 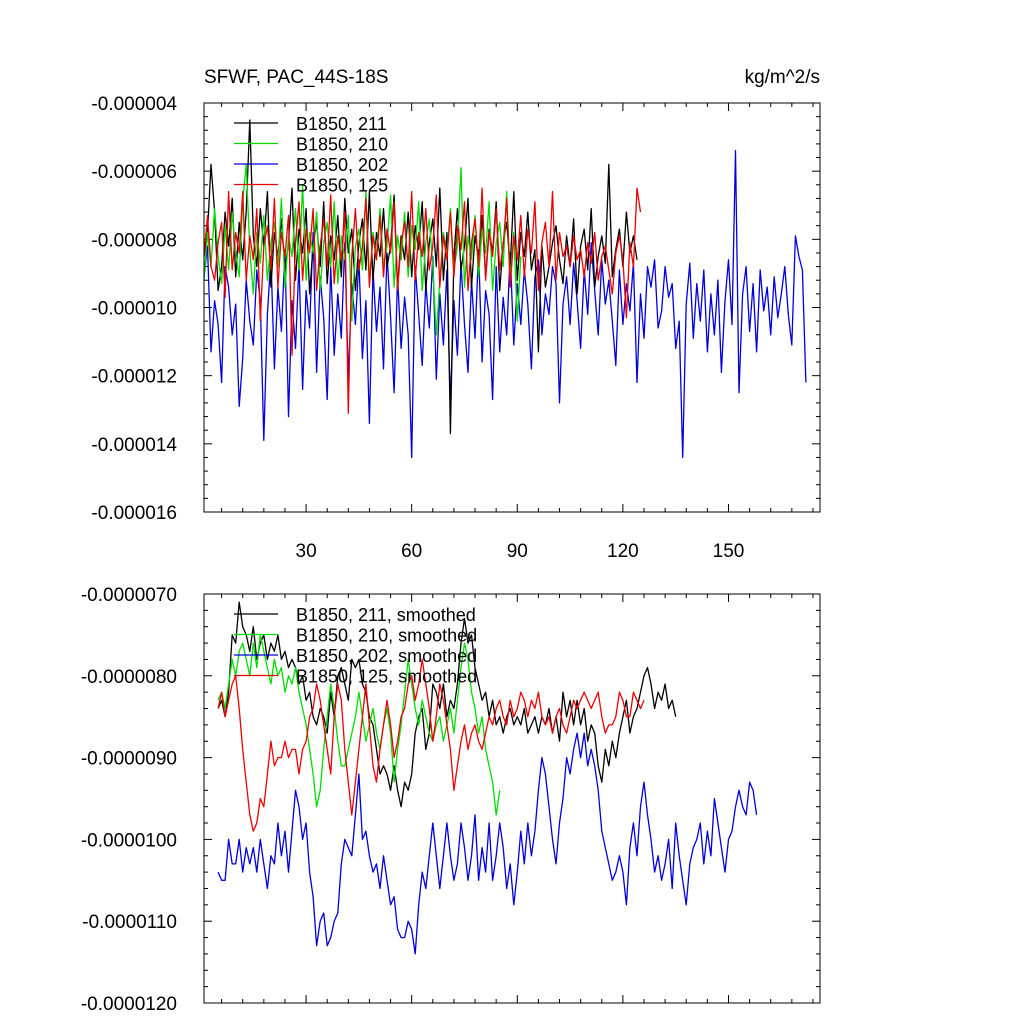 I want to click on top-legend-label: B1850, 125, so click(x=342, y=186).